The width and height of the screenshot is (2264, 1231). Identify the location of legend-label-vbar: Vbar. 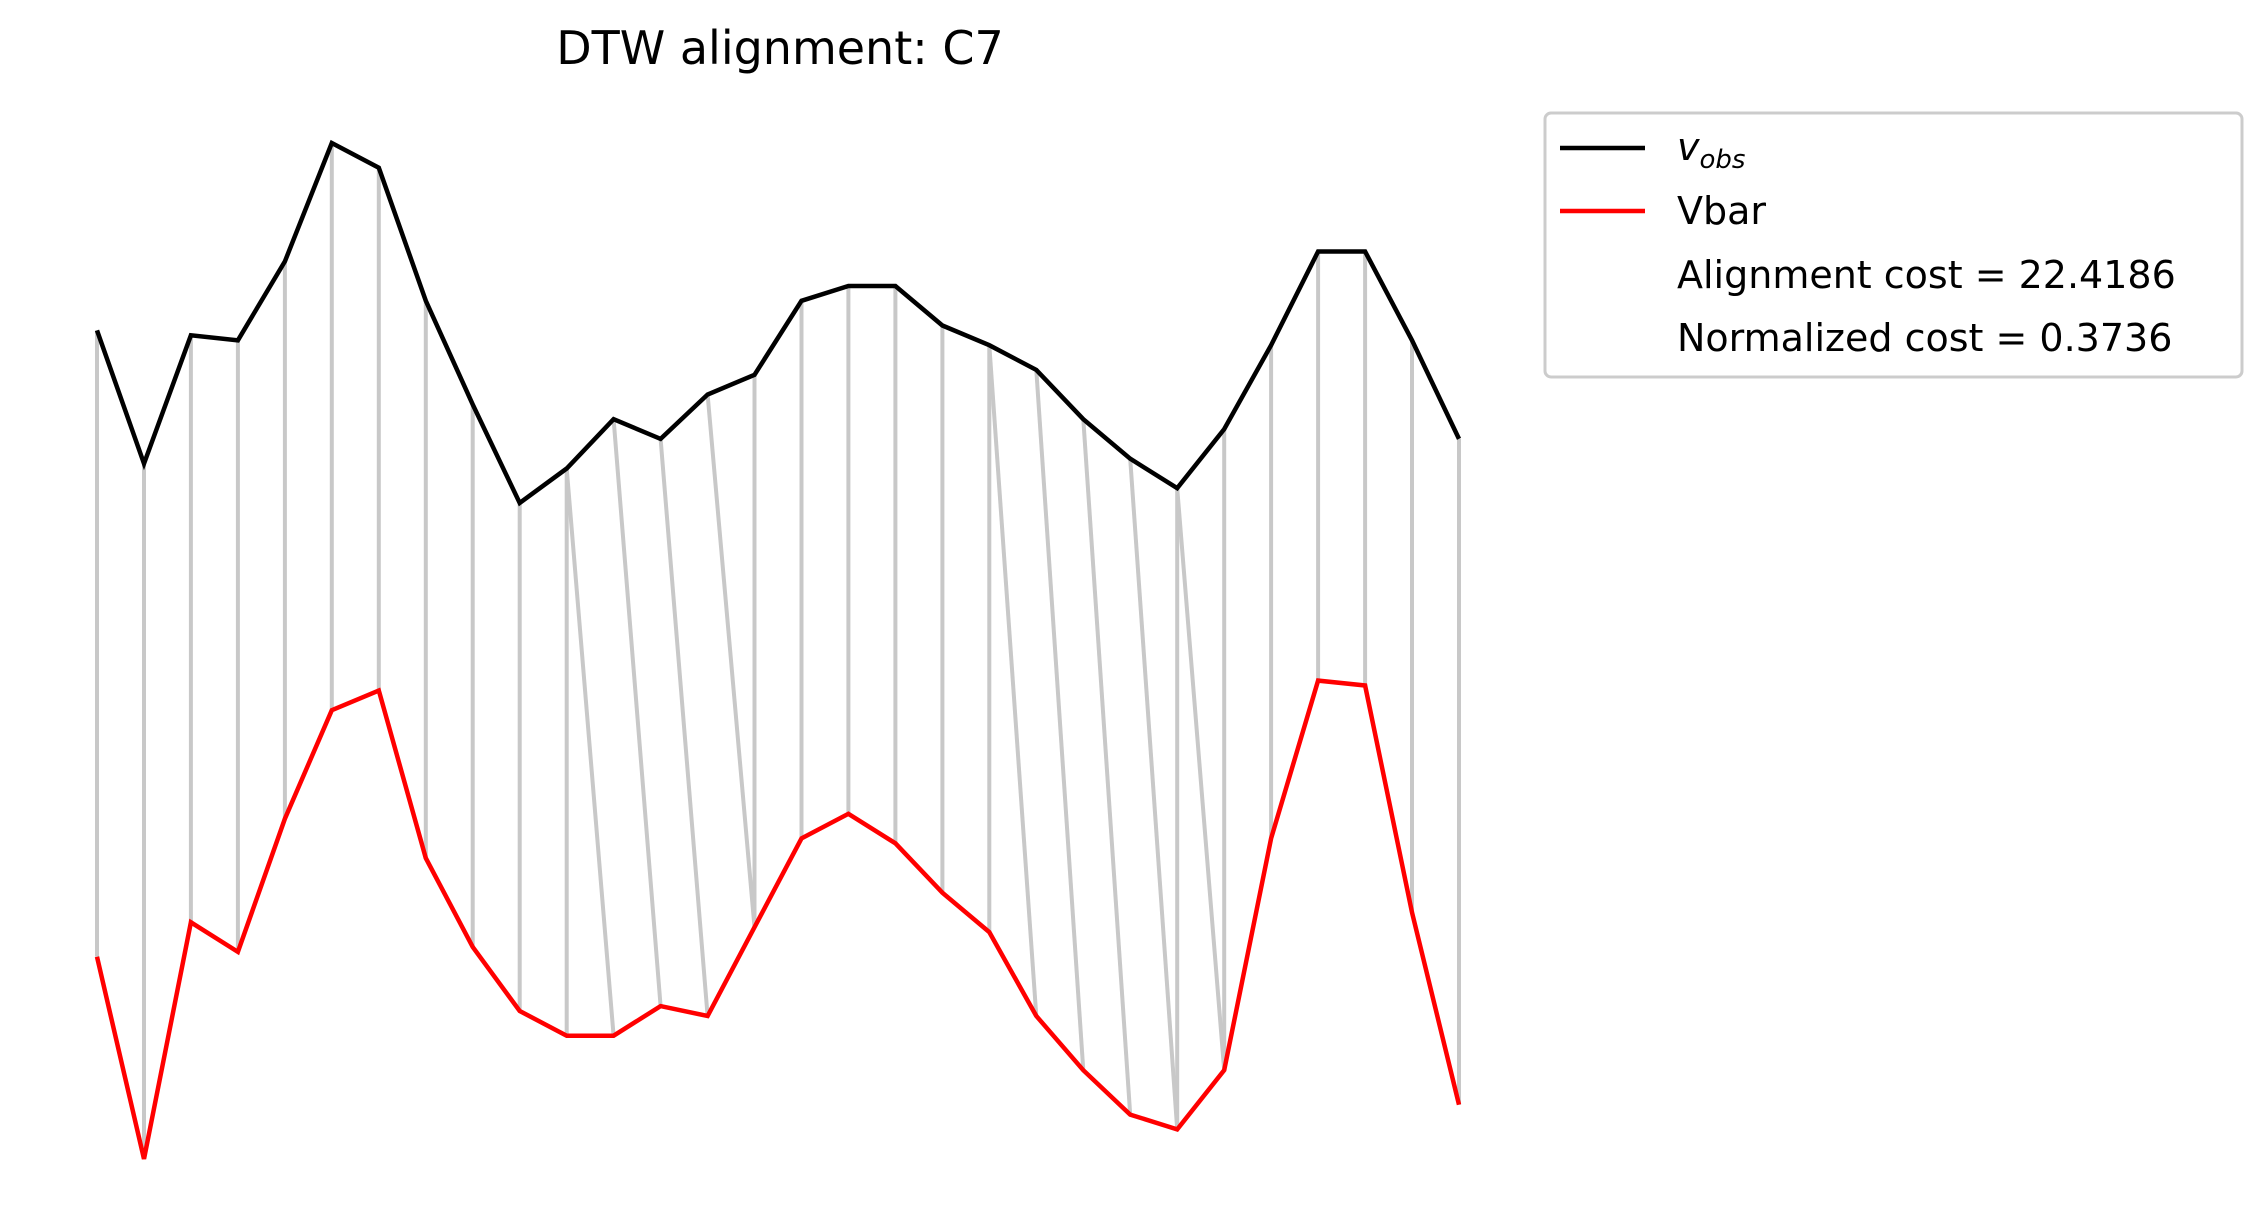
(1721, 211).